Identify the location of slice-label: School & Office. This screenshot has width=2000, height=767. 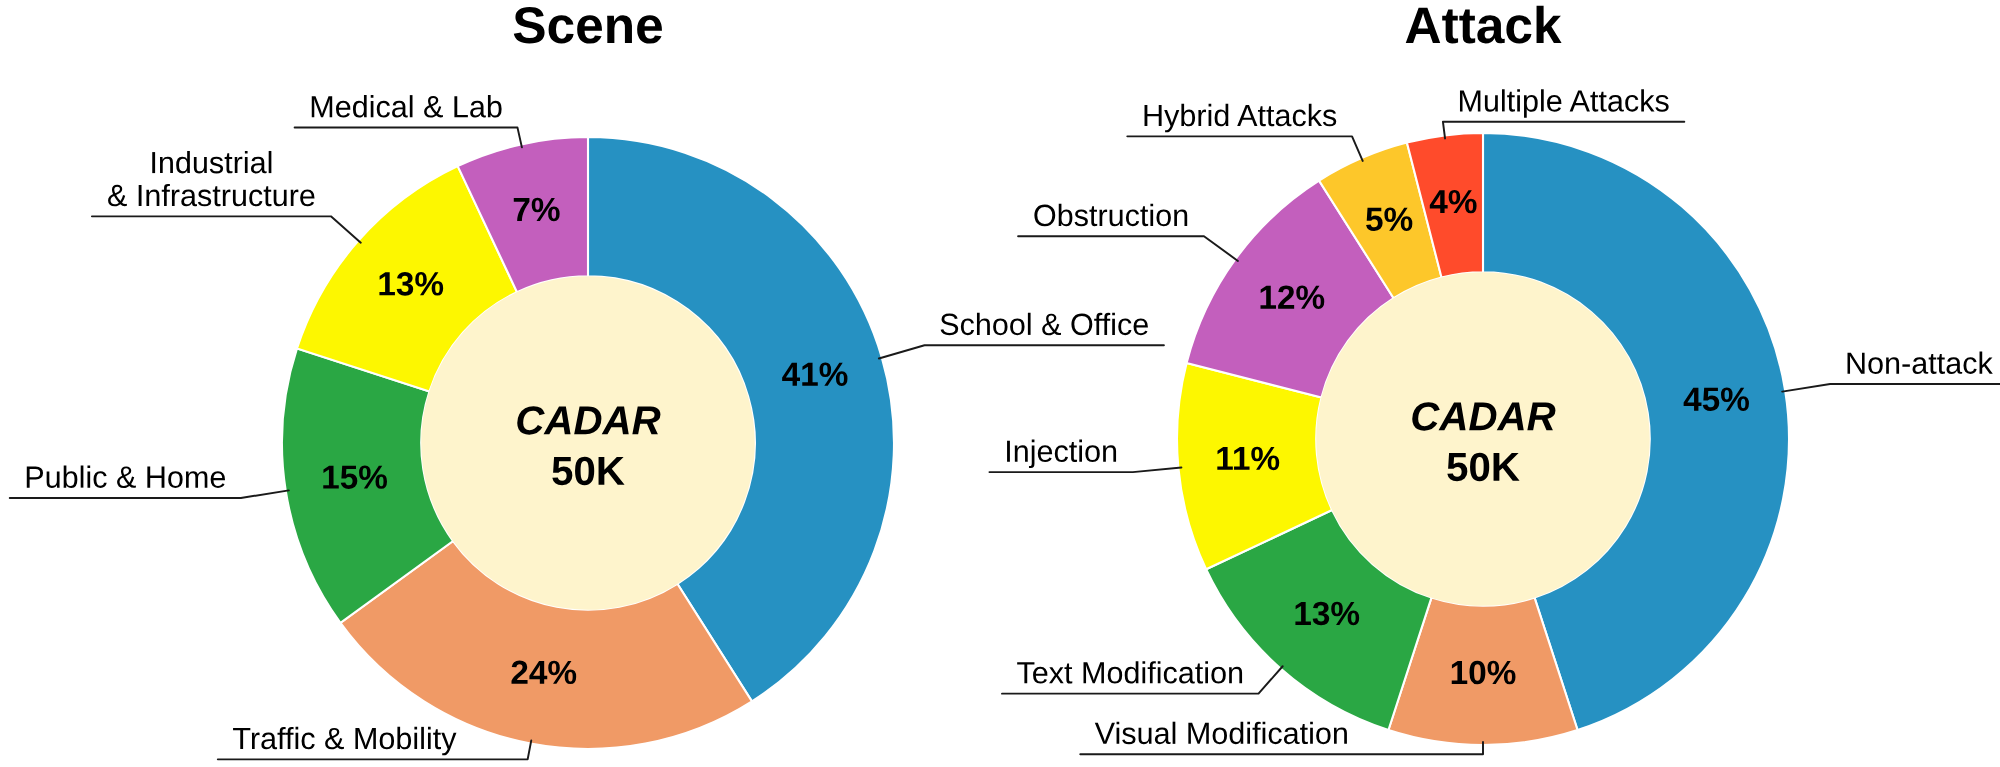
(1044, 324).